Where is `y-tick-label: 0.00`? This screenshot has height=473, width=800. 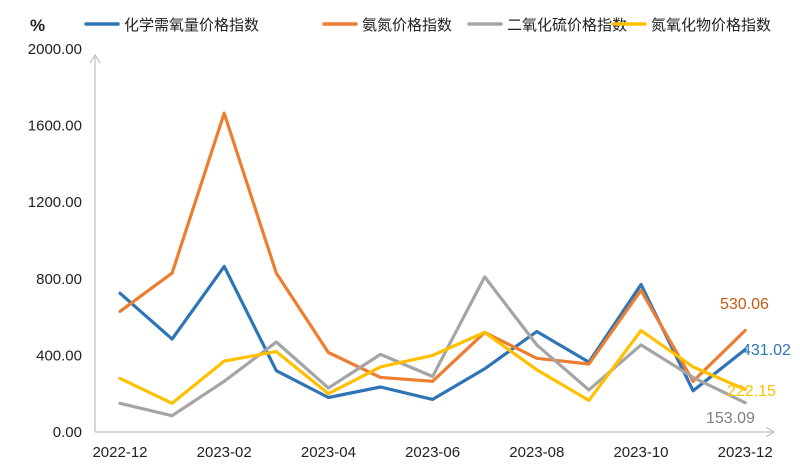 y-tick-label: 0.00 is located at coordinates (67, 432).